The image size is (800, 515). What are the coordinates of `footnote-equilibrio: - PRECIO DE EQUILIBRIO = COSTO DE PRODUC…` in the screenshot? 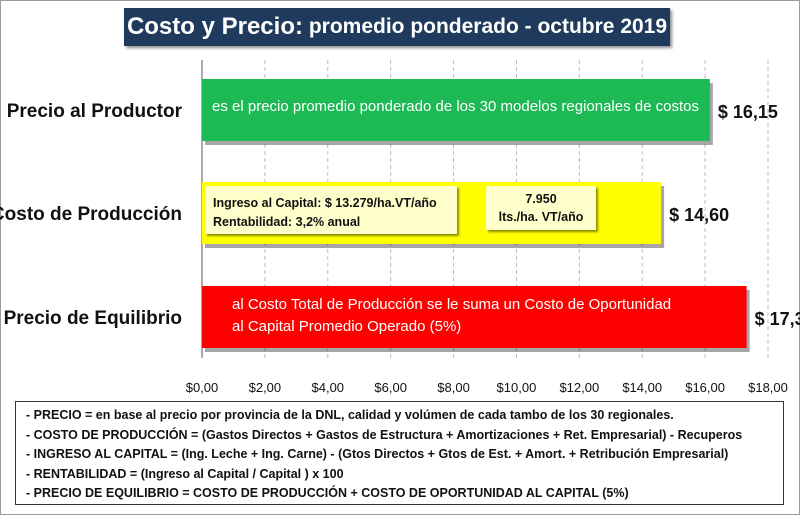 It's located at (327, 493).